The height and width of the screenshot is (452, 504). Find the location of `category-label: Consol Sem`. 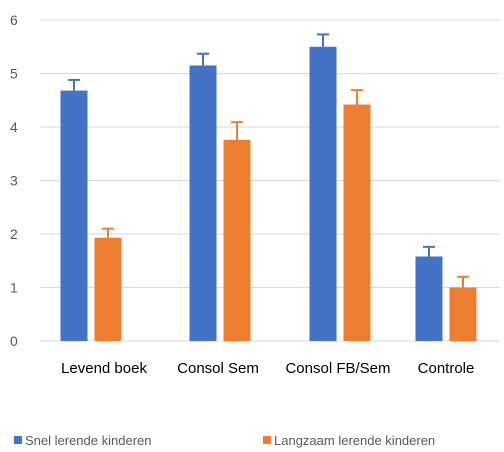

category-label: Consol Sem is located at coordinates (218, 368).